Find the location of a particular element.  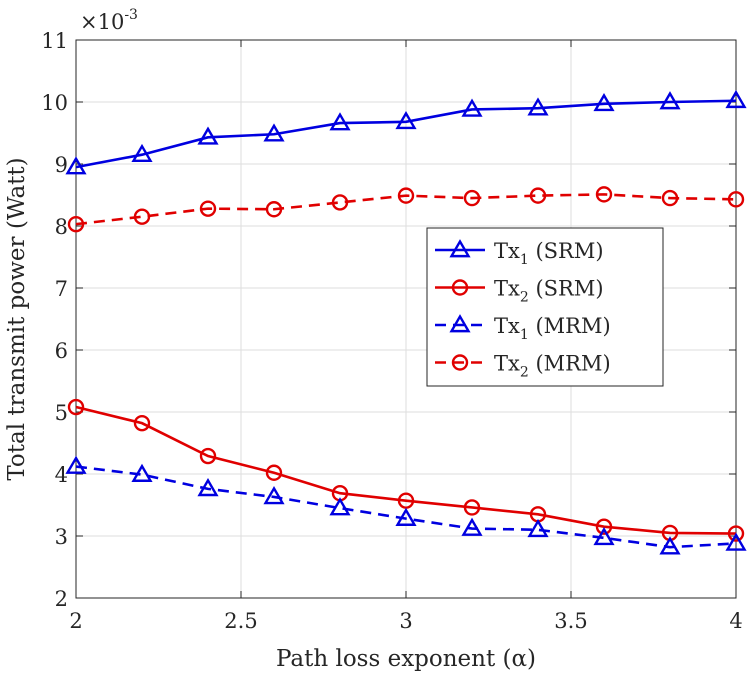

y-tick-label: 3 is located at coordinates (61, 537).